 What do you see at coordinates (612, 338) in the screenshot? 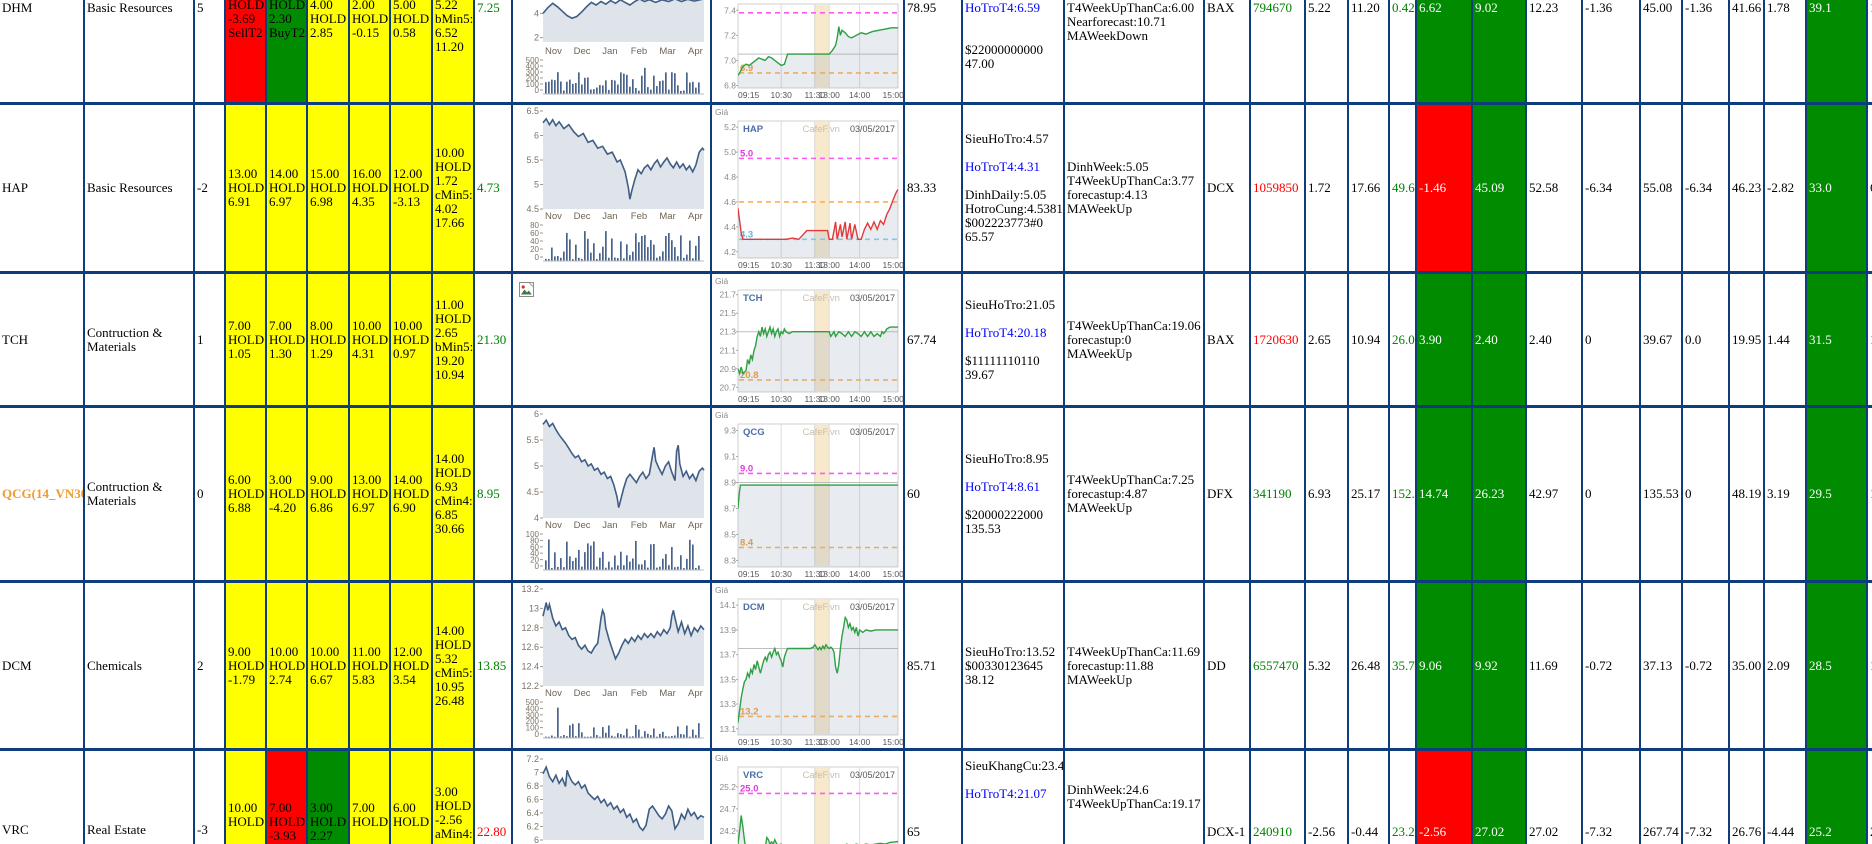
I see `history-chart-cell` at bounding box center [612, 338].